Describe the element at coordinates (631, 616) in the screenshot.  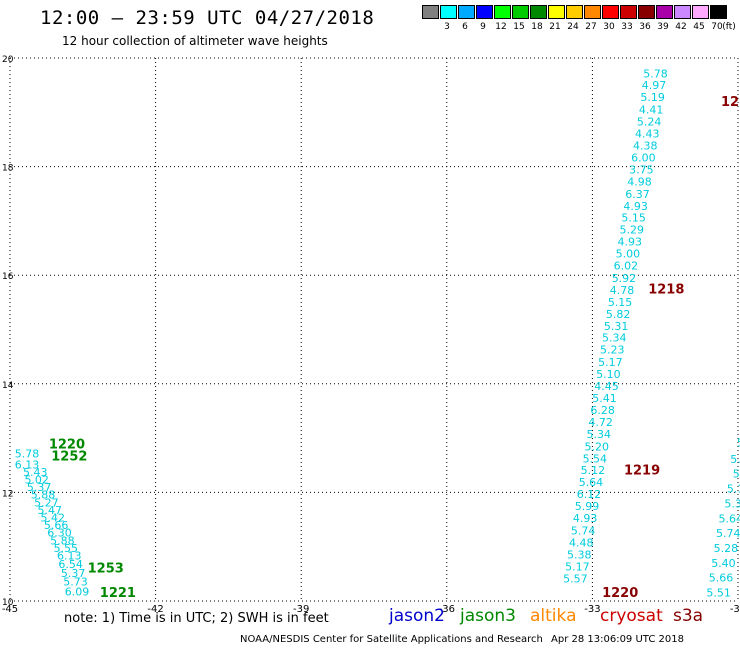
I see `satellite-cryosat: cryosat` at that location.